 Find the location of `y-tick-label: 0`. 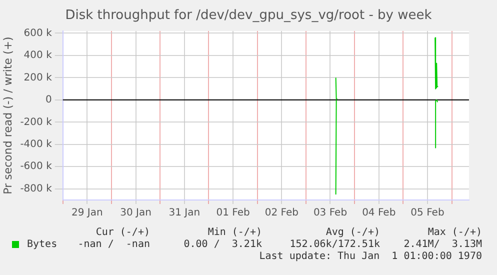

y-tick-label: 0 is located at coordinates (48, 100).